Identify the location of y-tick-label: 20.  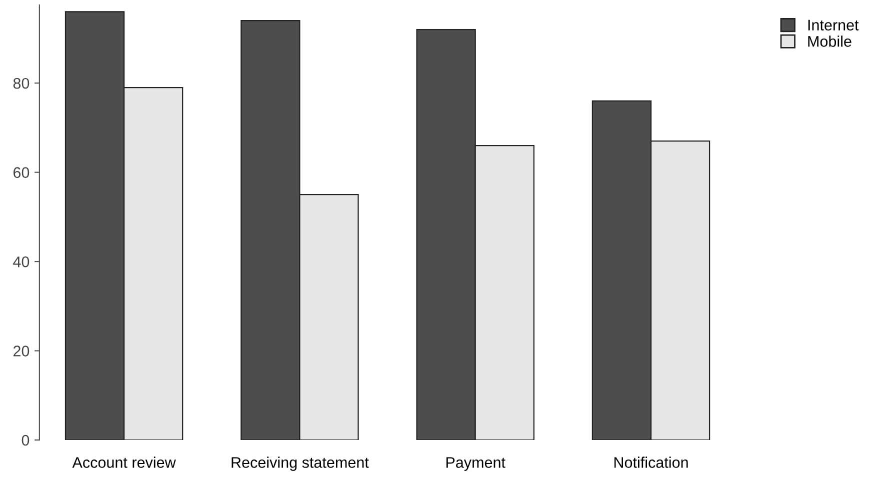
(22, 351).